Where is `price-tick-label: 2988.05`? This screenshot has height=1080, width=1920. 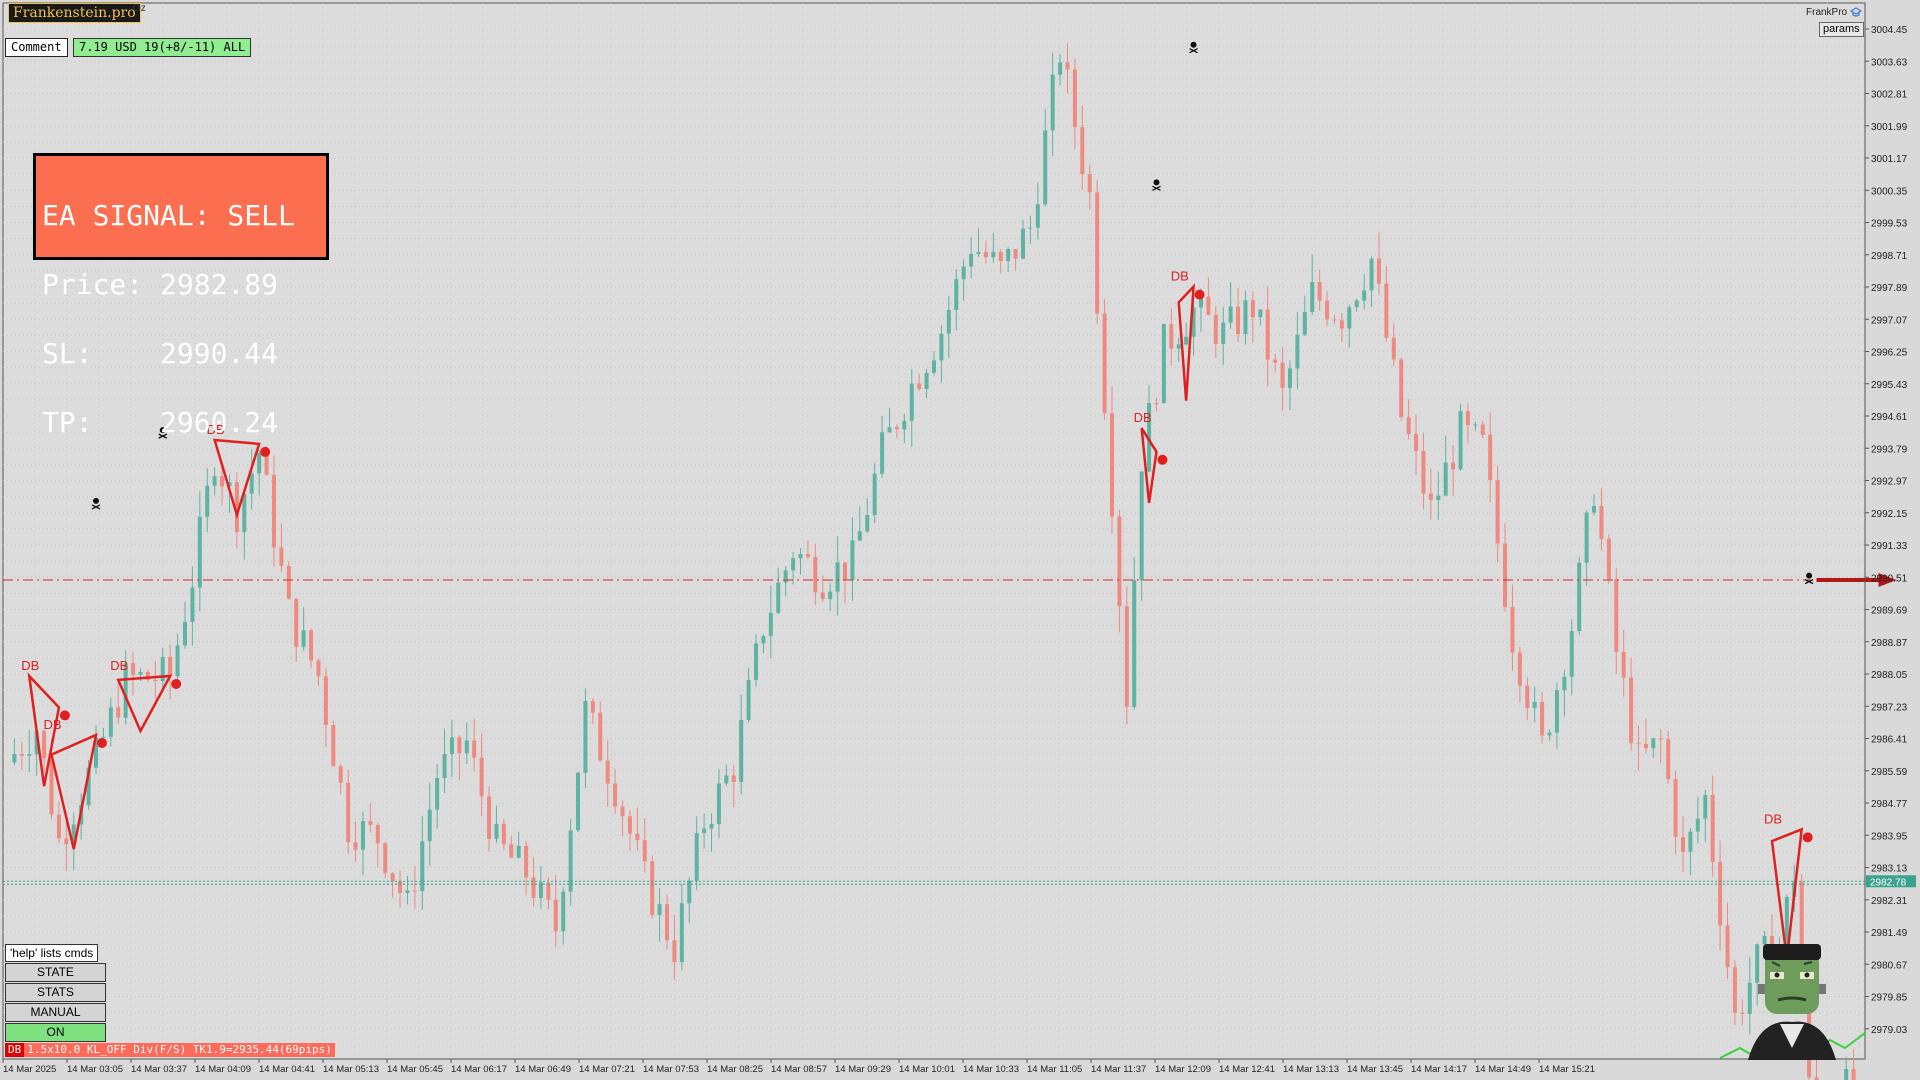
price-tick-label: 2988.05 is located at coordinates (1889, 675).